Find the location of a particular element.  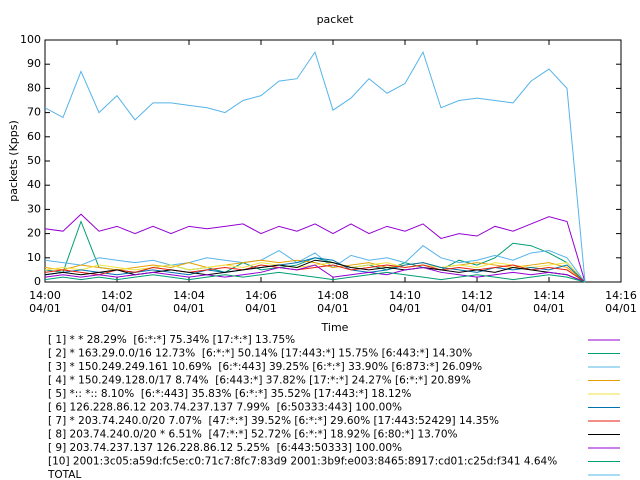

y-tick-label: 0 is located at coordinates (37, 281).